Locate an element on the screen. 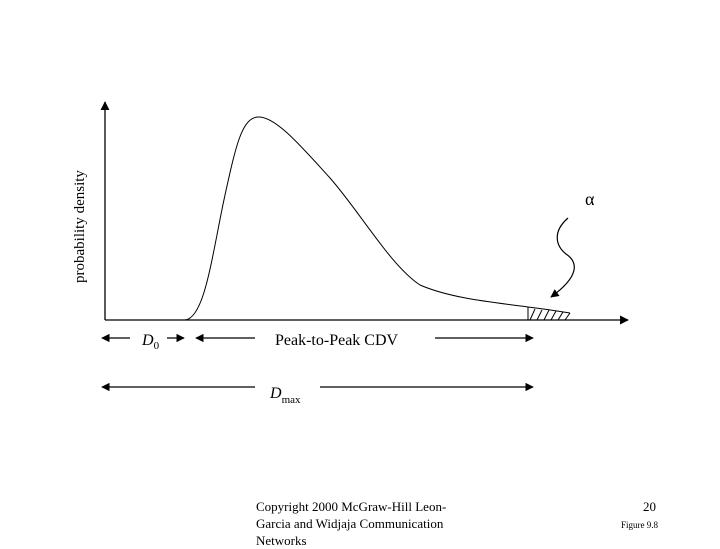  d0-label: D0 is located at coordinates (150, 342).